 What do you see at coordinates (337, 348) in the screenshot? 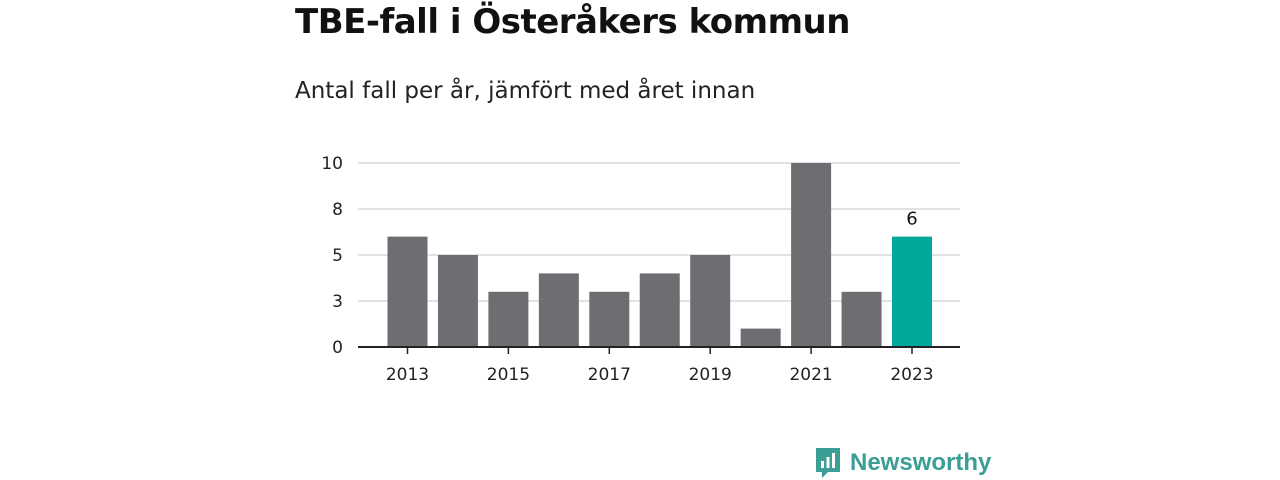
I see `y-tick-label: 0` at bounding box center [337, 348].